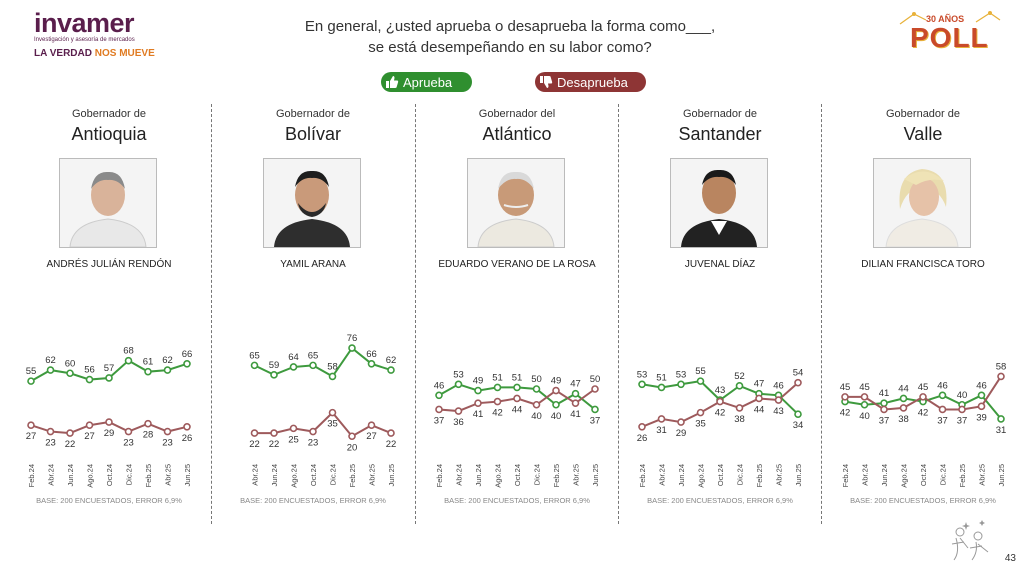 Image resolution: width=1024 pixels, height=564 pixels. I want to click on logo-name: invamer, so click(84, 23).